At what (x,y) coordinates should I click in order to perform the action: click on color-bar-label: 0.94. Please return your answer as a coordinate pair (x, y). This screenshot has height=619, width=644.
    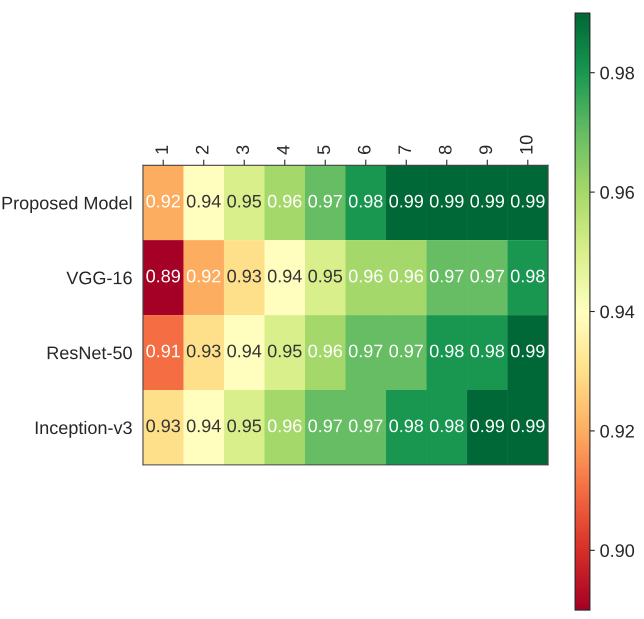
    Looking at the image, I should click on (617, 311).